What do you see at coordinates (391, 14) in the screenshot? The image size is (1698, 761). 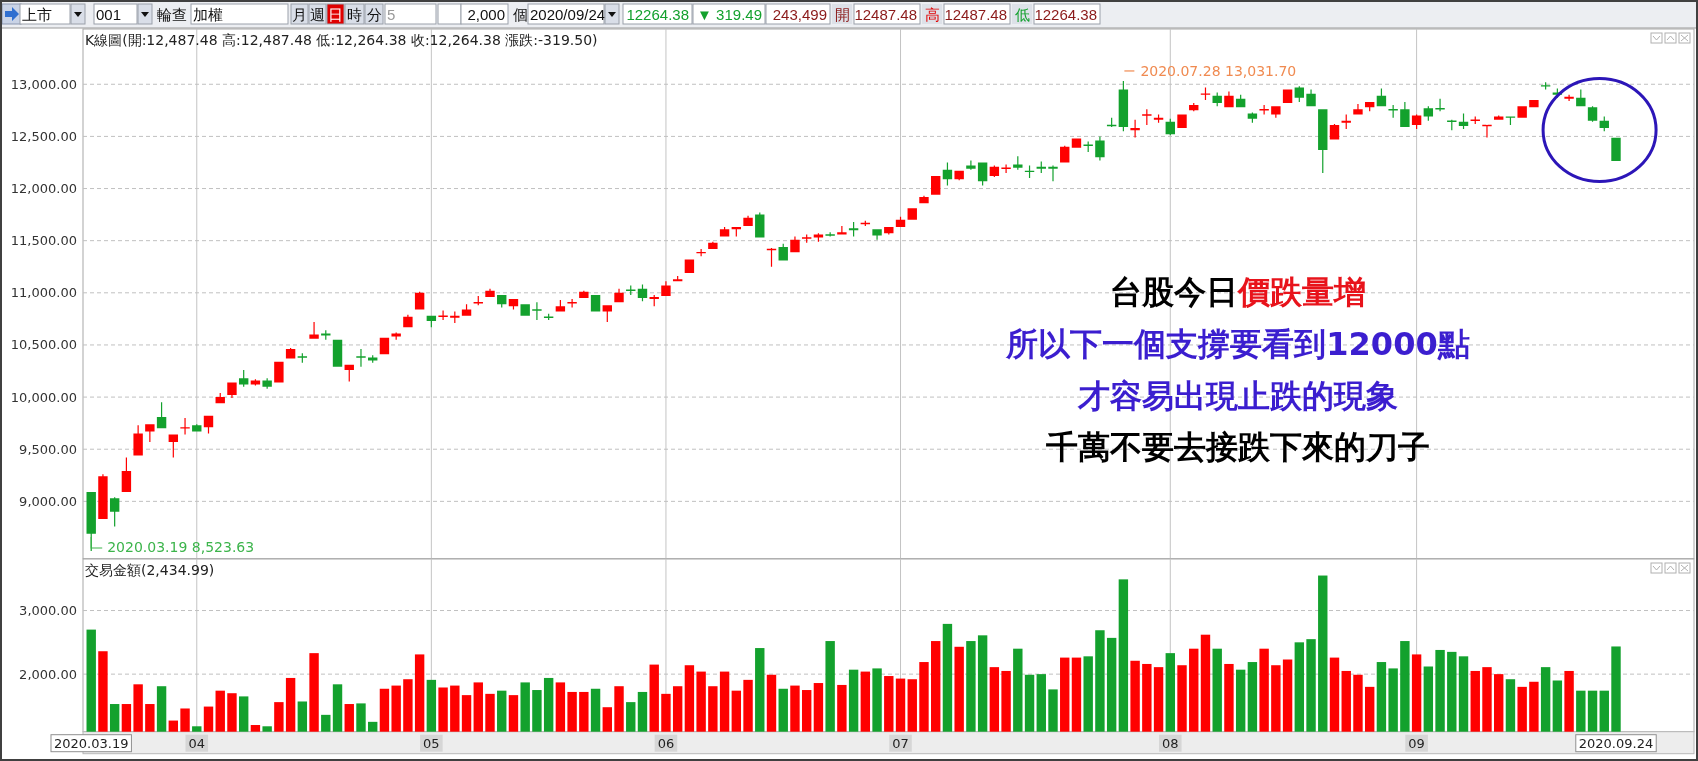 I see `text: 5` at bounding box center [391, 14].